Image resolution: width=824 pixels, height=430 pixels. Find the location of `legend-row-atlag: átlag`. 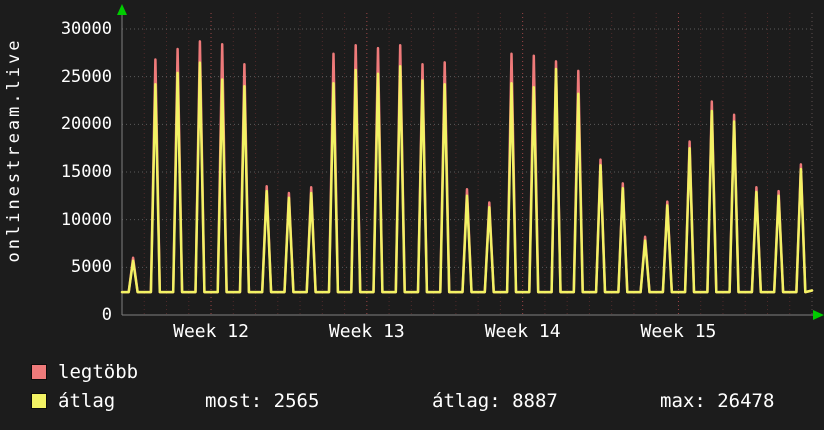

legend-row-atlag: átlag is located at coordinates (73, 401).